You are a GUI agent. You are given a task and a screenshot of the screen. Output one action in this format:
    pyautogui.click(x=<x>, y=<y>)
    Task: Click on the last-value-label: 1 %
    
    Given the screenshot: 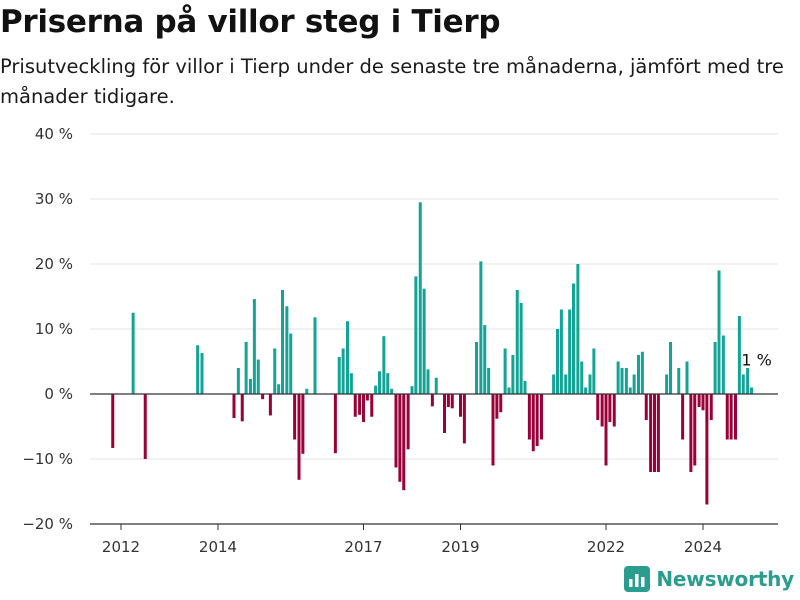 What is the action you would take?
    pyautogui.click(x=756, y=360)
    